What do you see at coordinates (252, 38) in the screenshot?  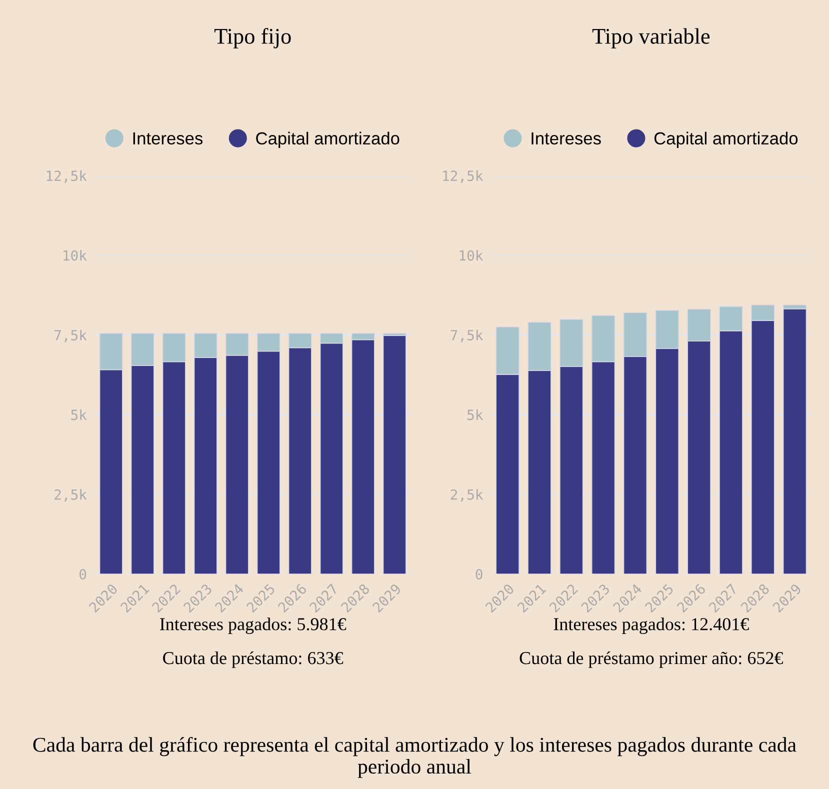 I see `chart-title: Tipo fijo` at bounding box center [252, 38].